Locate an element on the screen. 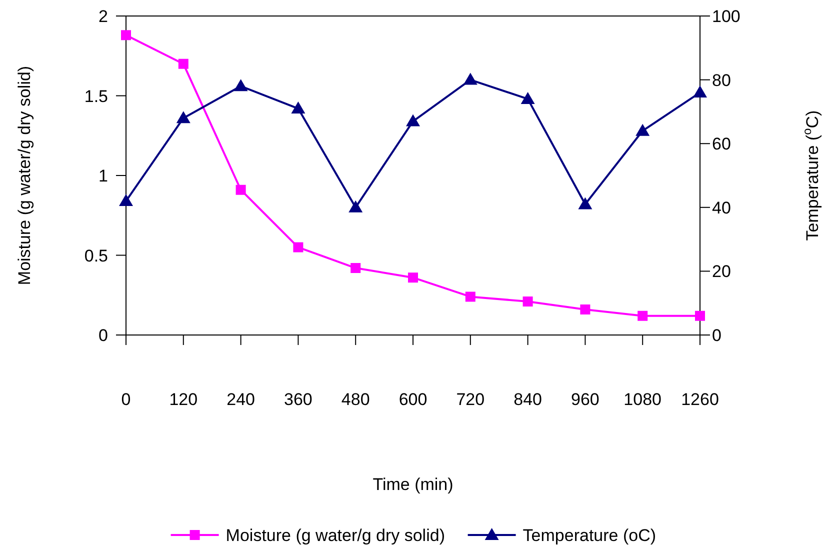 This screenshot has height=552, width=825. y2-tick-label: 40 is located at coordinates (721, 208).